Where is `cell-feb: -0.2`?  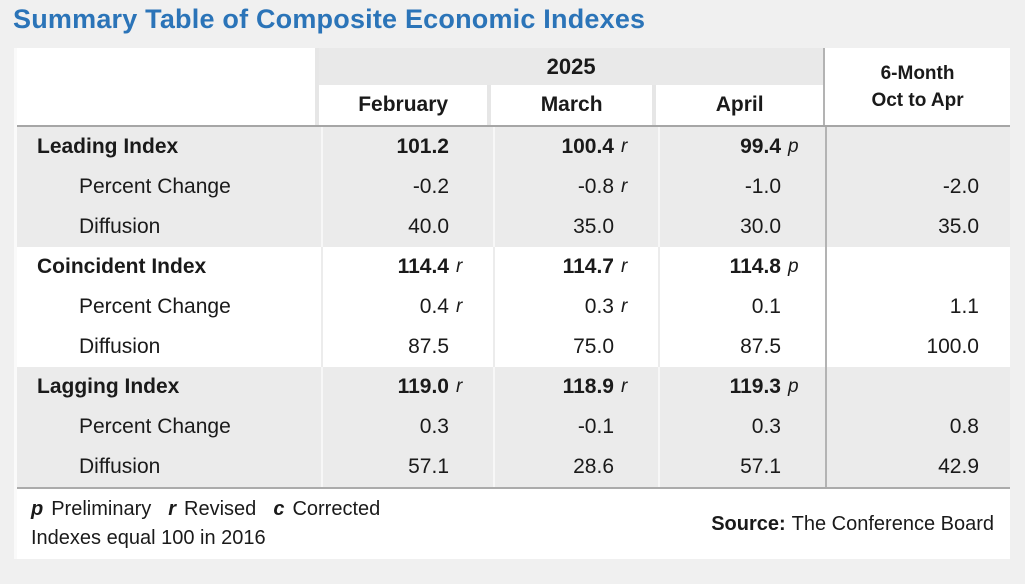
cell-feb: -0.2 is located at coordinates (407, 187).